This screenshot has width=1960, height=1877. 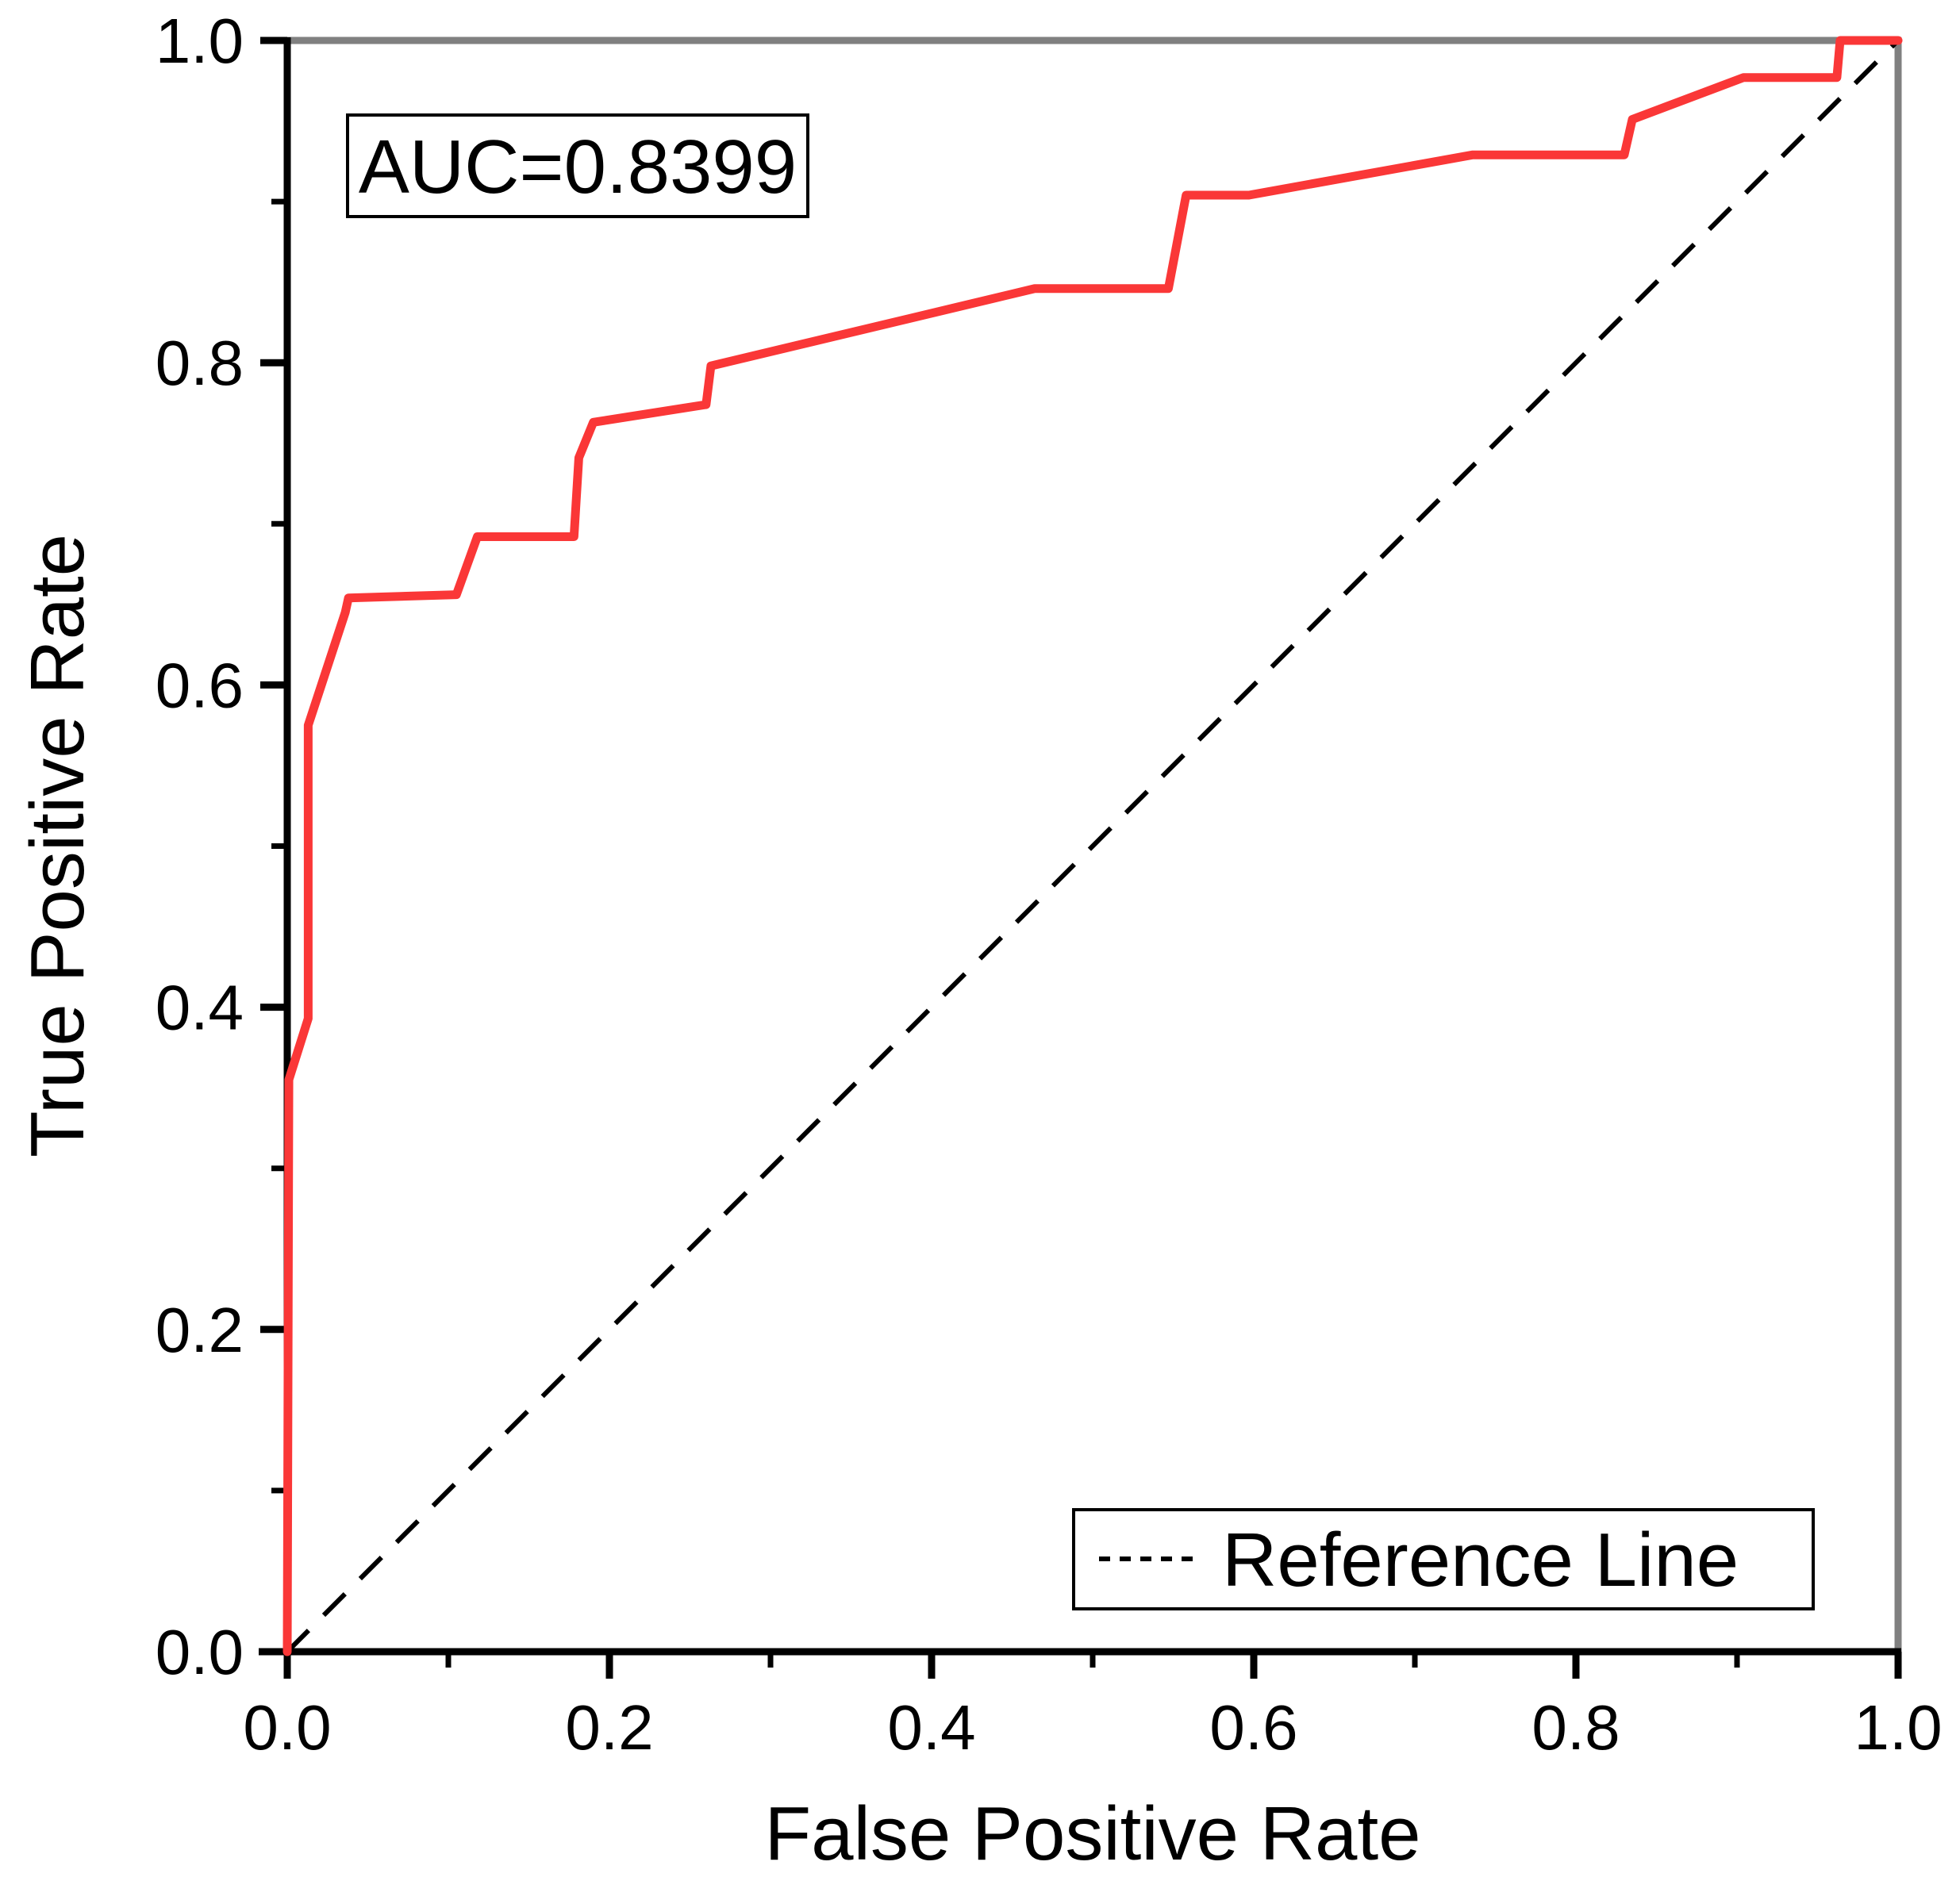 I want to click on auc-annotation-text: AUC=0.8399, so click(x=578, y=167).